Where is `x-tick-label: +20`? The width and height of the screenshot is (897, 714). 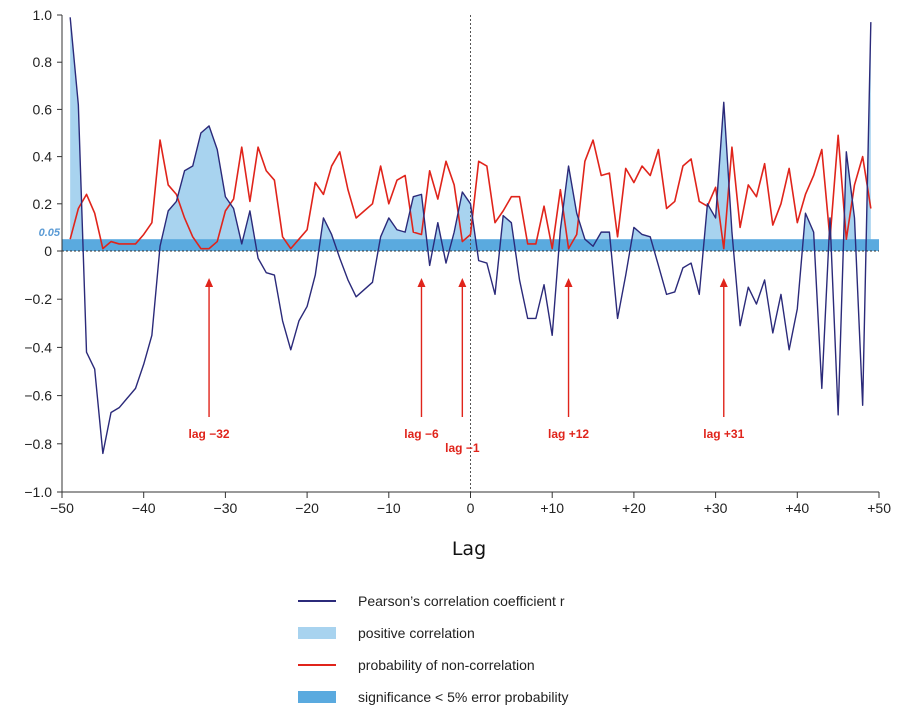 x-tick-label: +20 is located at coordinates (634, 508).